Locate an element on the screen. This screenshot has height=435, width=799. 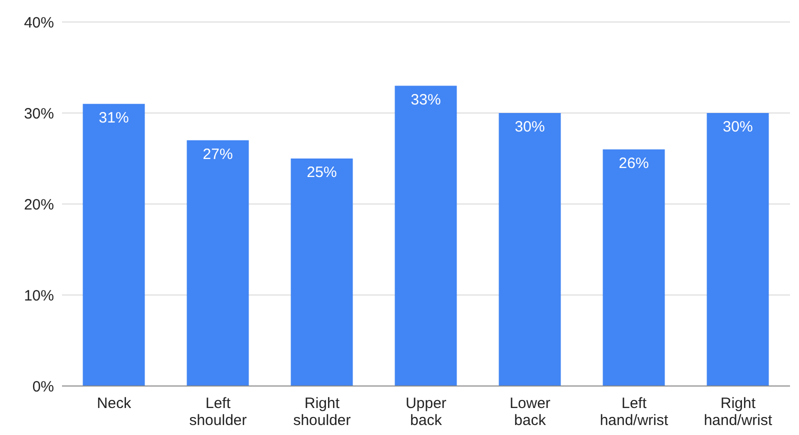
y-tick-label: 10% is located at coordinates (39, 295).